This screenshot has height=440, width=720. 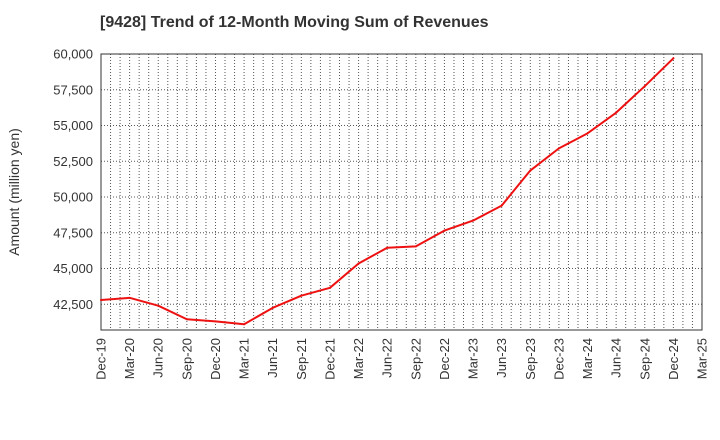 What do you see at coordinates (358, 358) in the screenshot?
I see `x-tick-label: Mar-22` at bounding box center [358, 358].